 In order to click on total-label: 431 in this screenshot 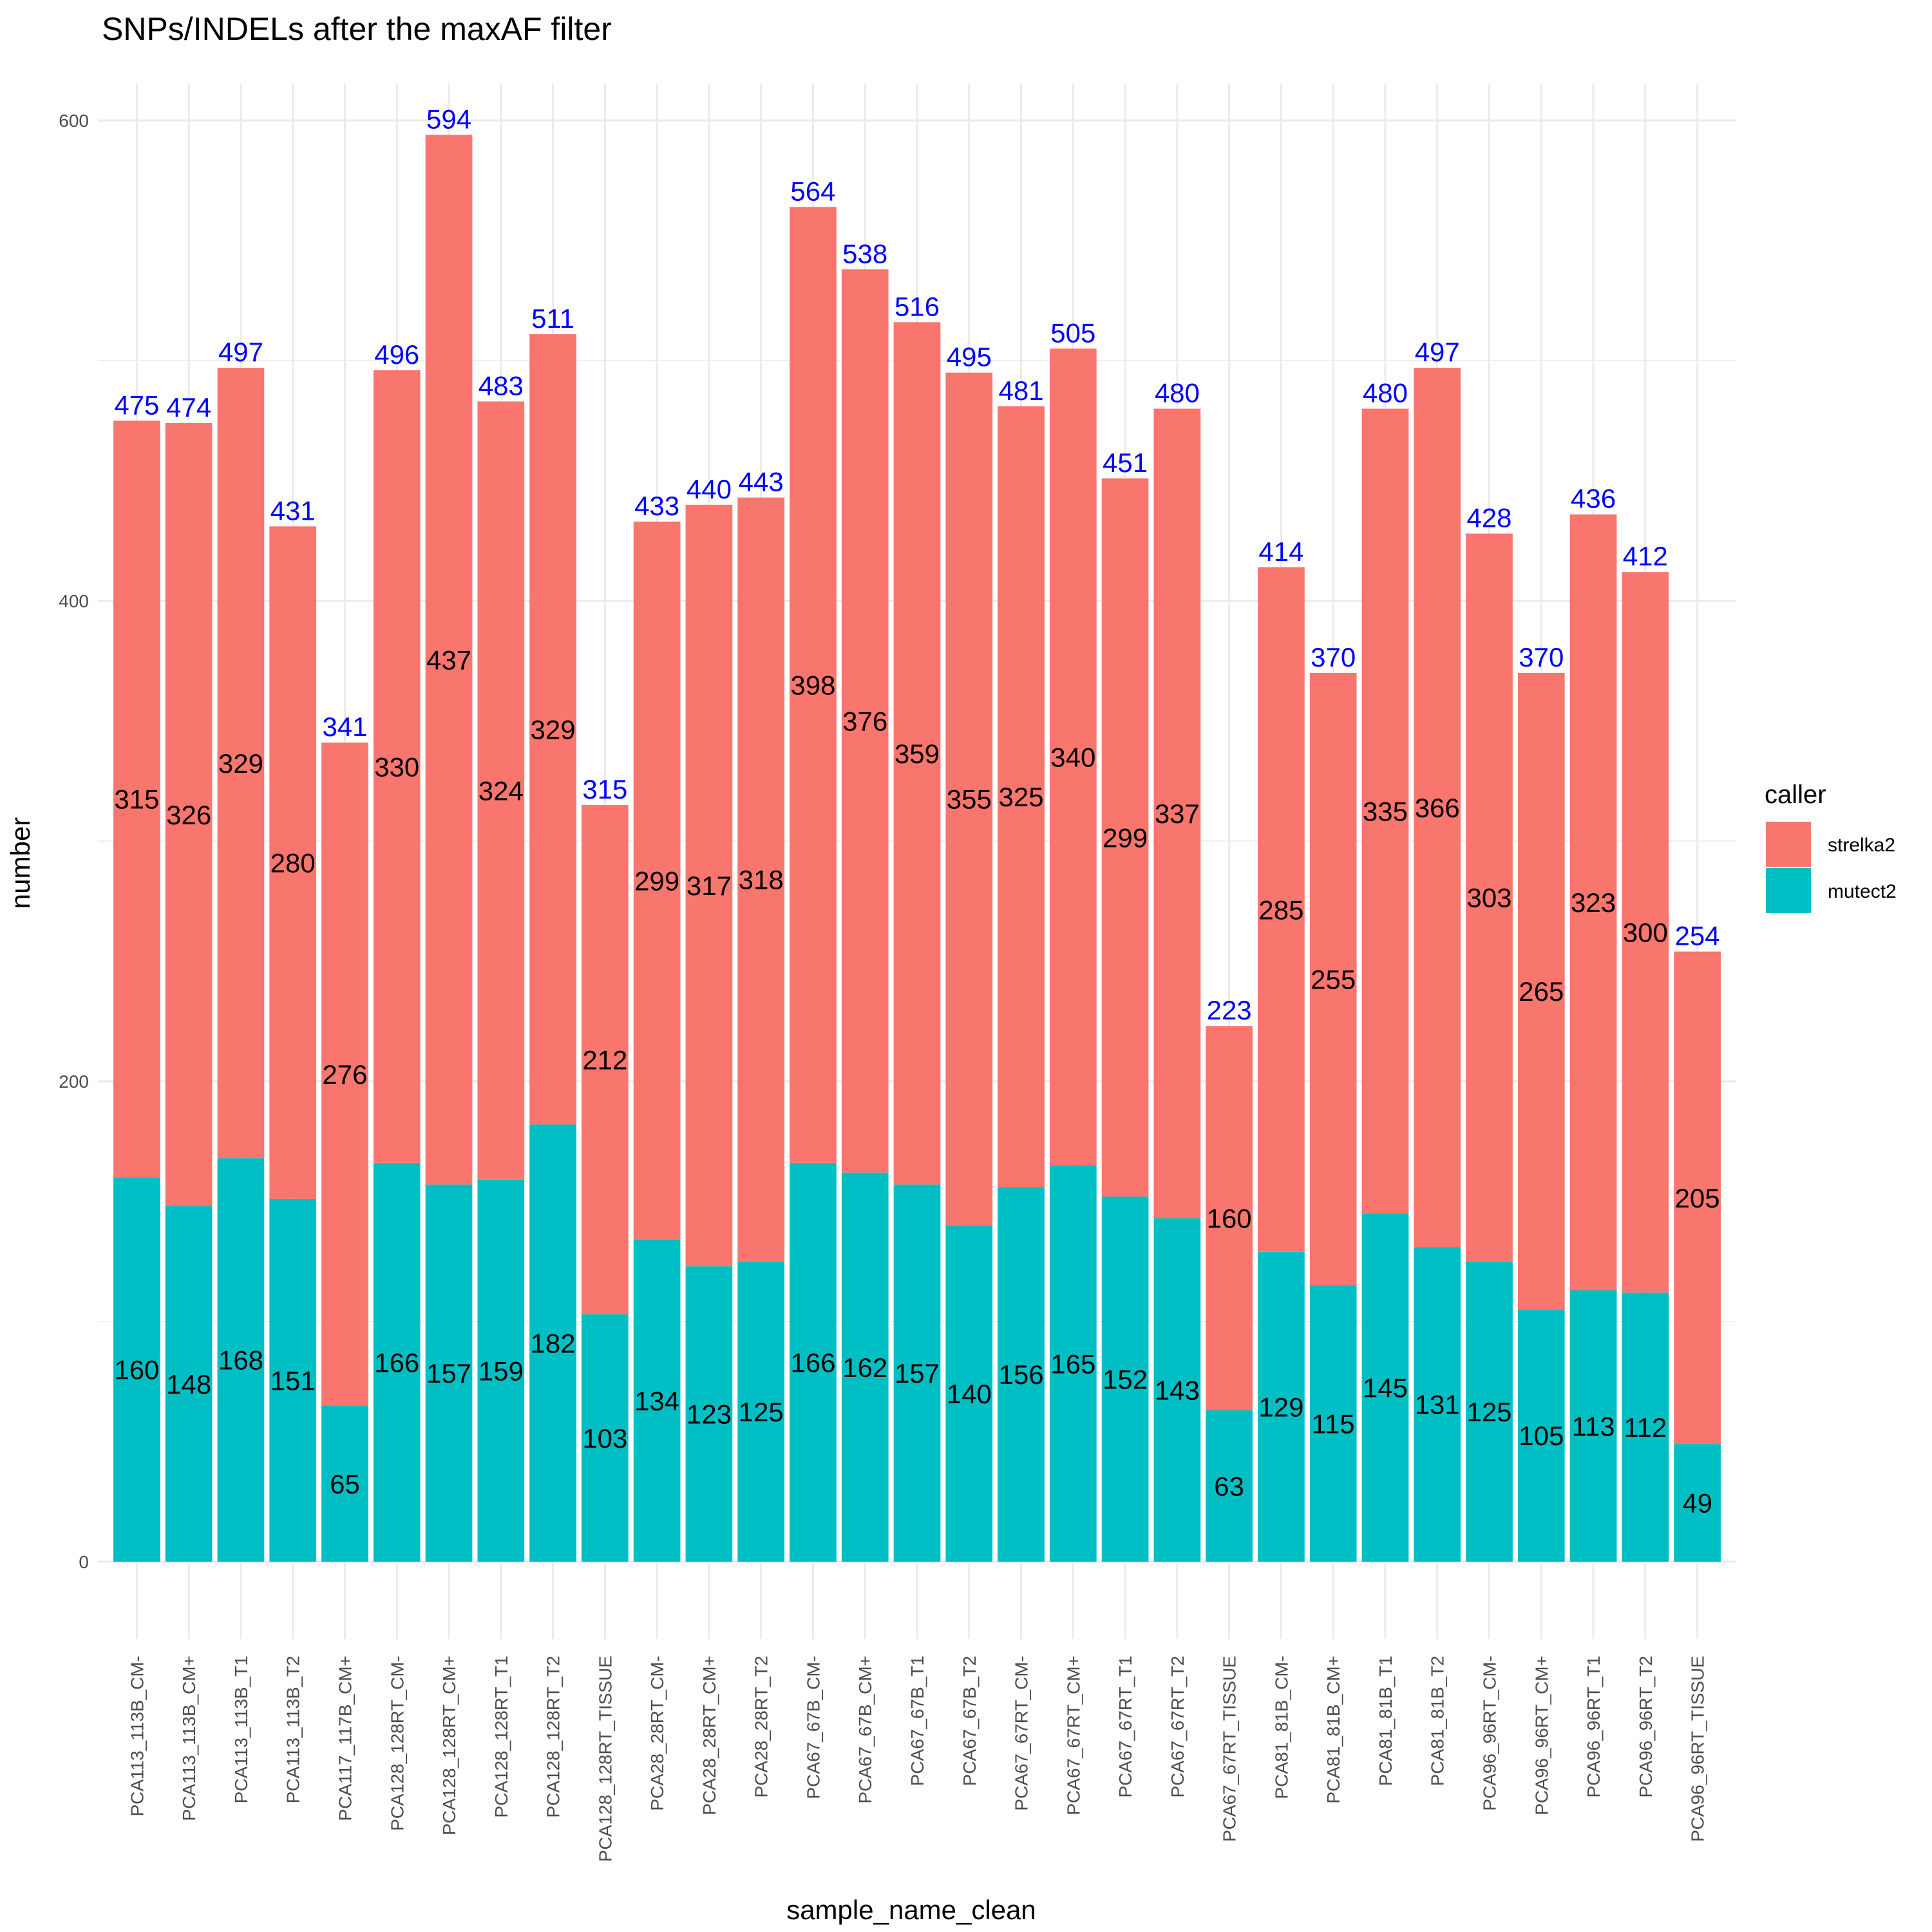, I will do `click(293, 511)`.